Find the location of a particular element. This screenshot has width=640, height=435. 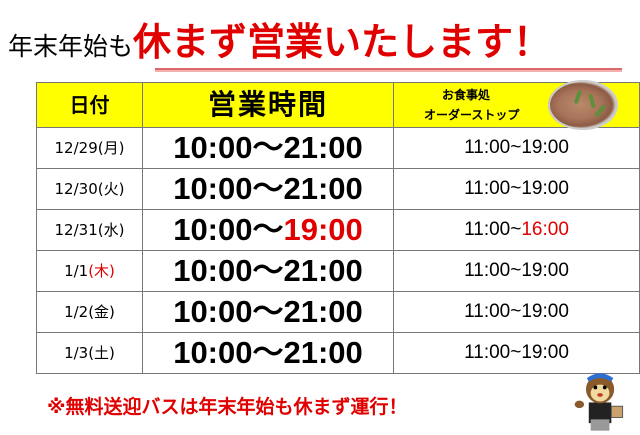

table-row: 12/31(水) 10:00〜19:00 11:00~16:00 is located at coordinates (338, 230).